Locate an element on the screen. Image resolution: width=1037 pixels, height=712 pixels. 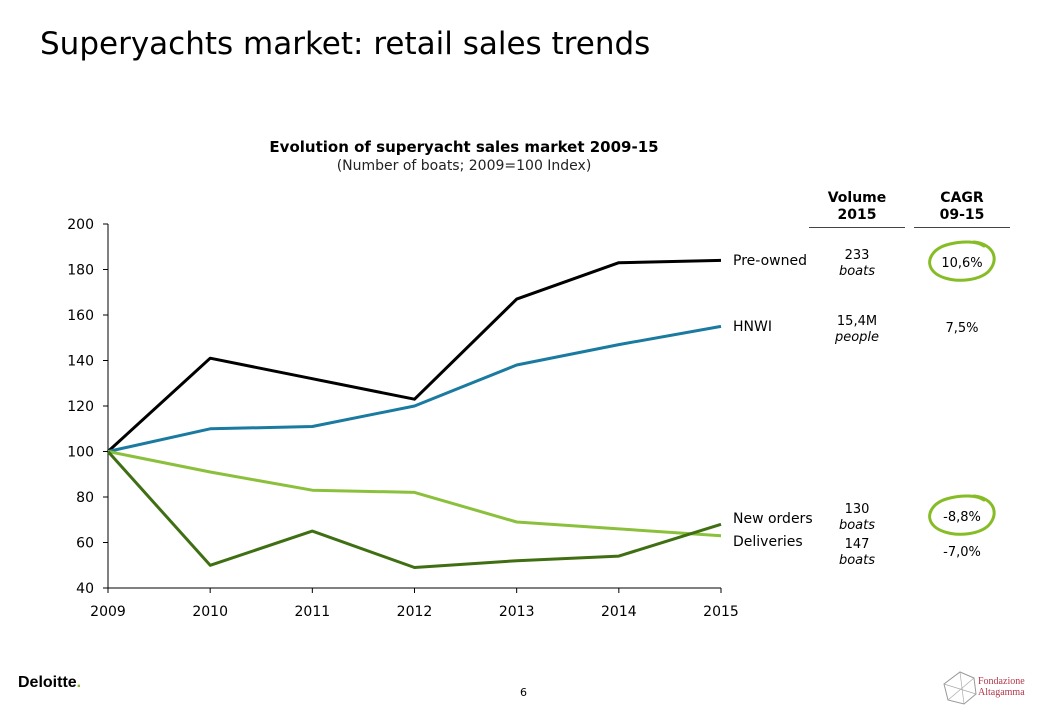
x-tick-label: 2009 is located at coordinates (108, 612).